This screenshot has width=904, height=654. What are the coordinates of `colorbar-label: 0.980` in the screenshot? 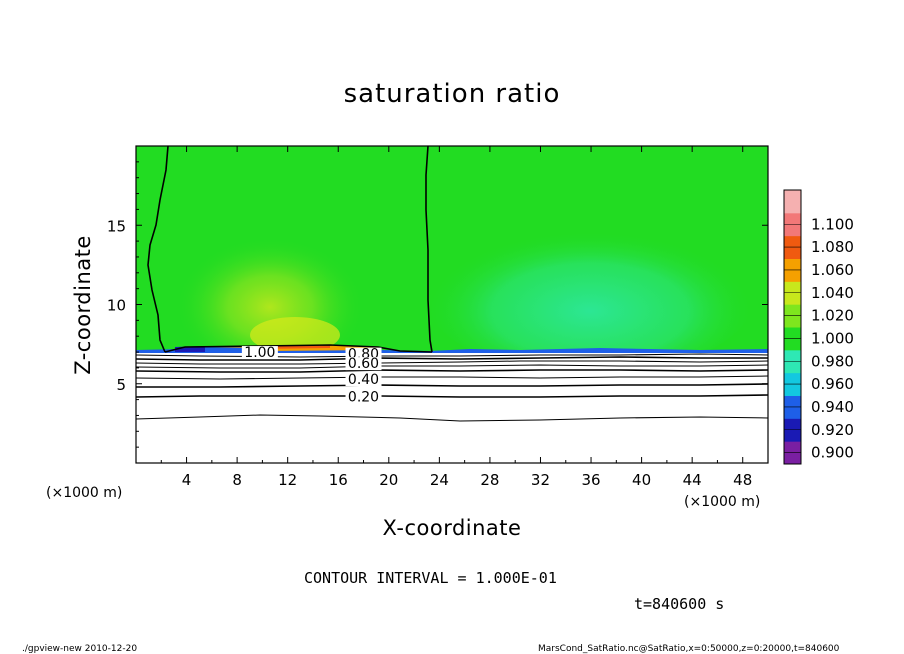 It's located at (832, 361).